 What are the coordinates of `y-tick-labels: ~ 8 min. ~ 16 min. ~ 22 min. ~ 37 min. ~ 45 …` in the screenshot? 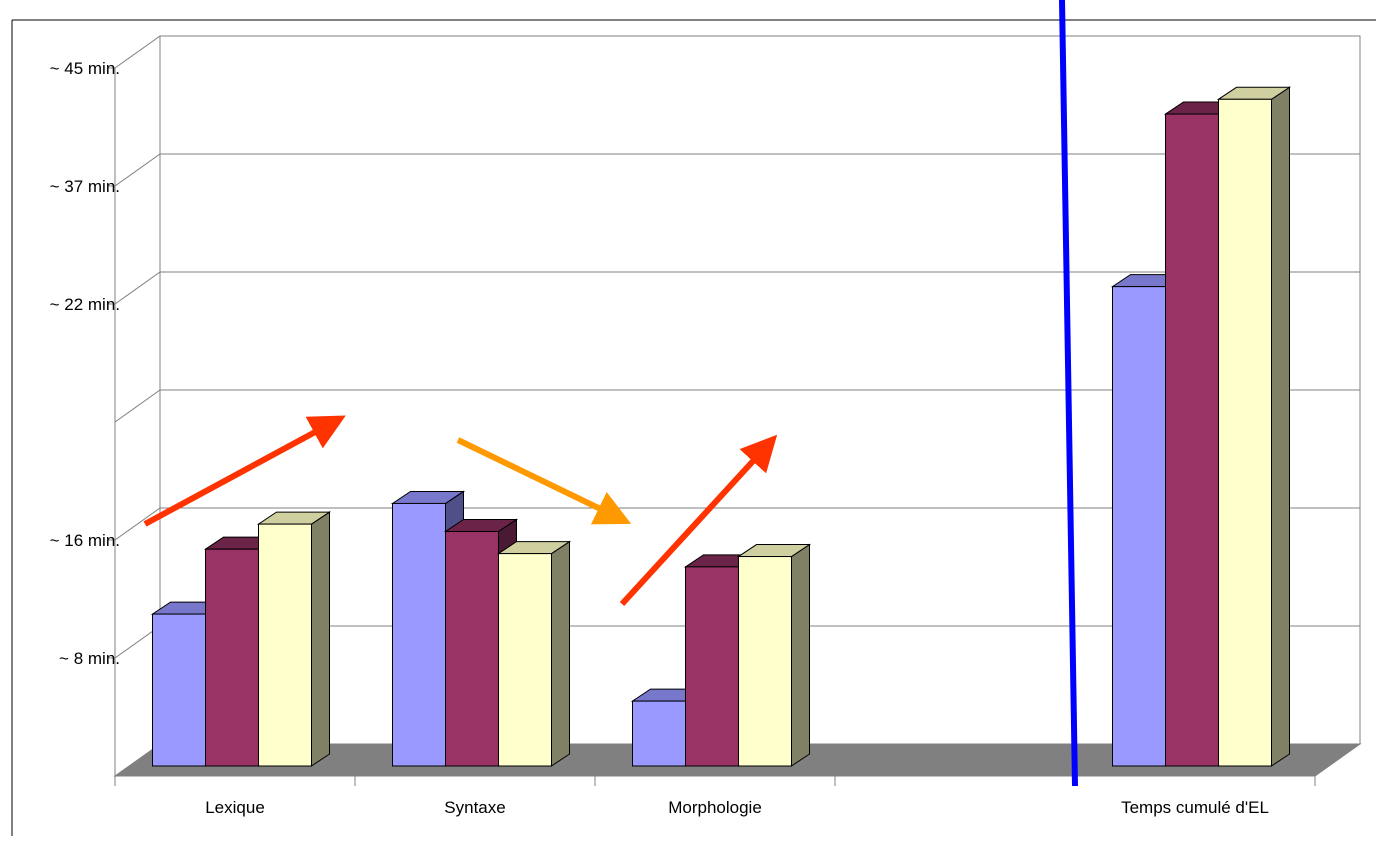 It's located at (85, 363).